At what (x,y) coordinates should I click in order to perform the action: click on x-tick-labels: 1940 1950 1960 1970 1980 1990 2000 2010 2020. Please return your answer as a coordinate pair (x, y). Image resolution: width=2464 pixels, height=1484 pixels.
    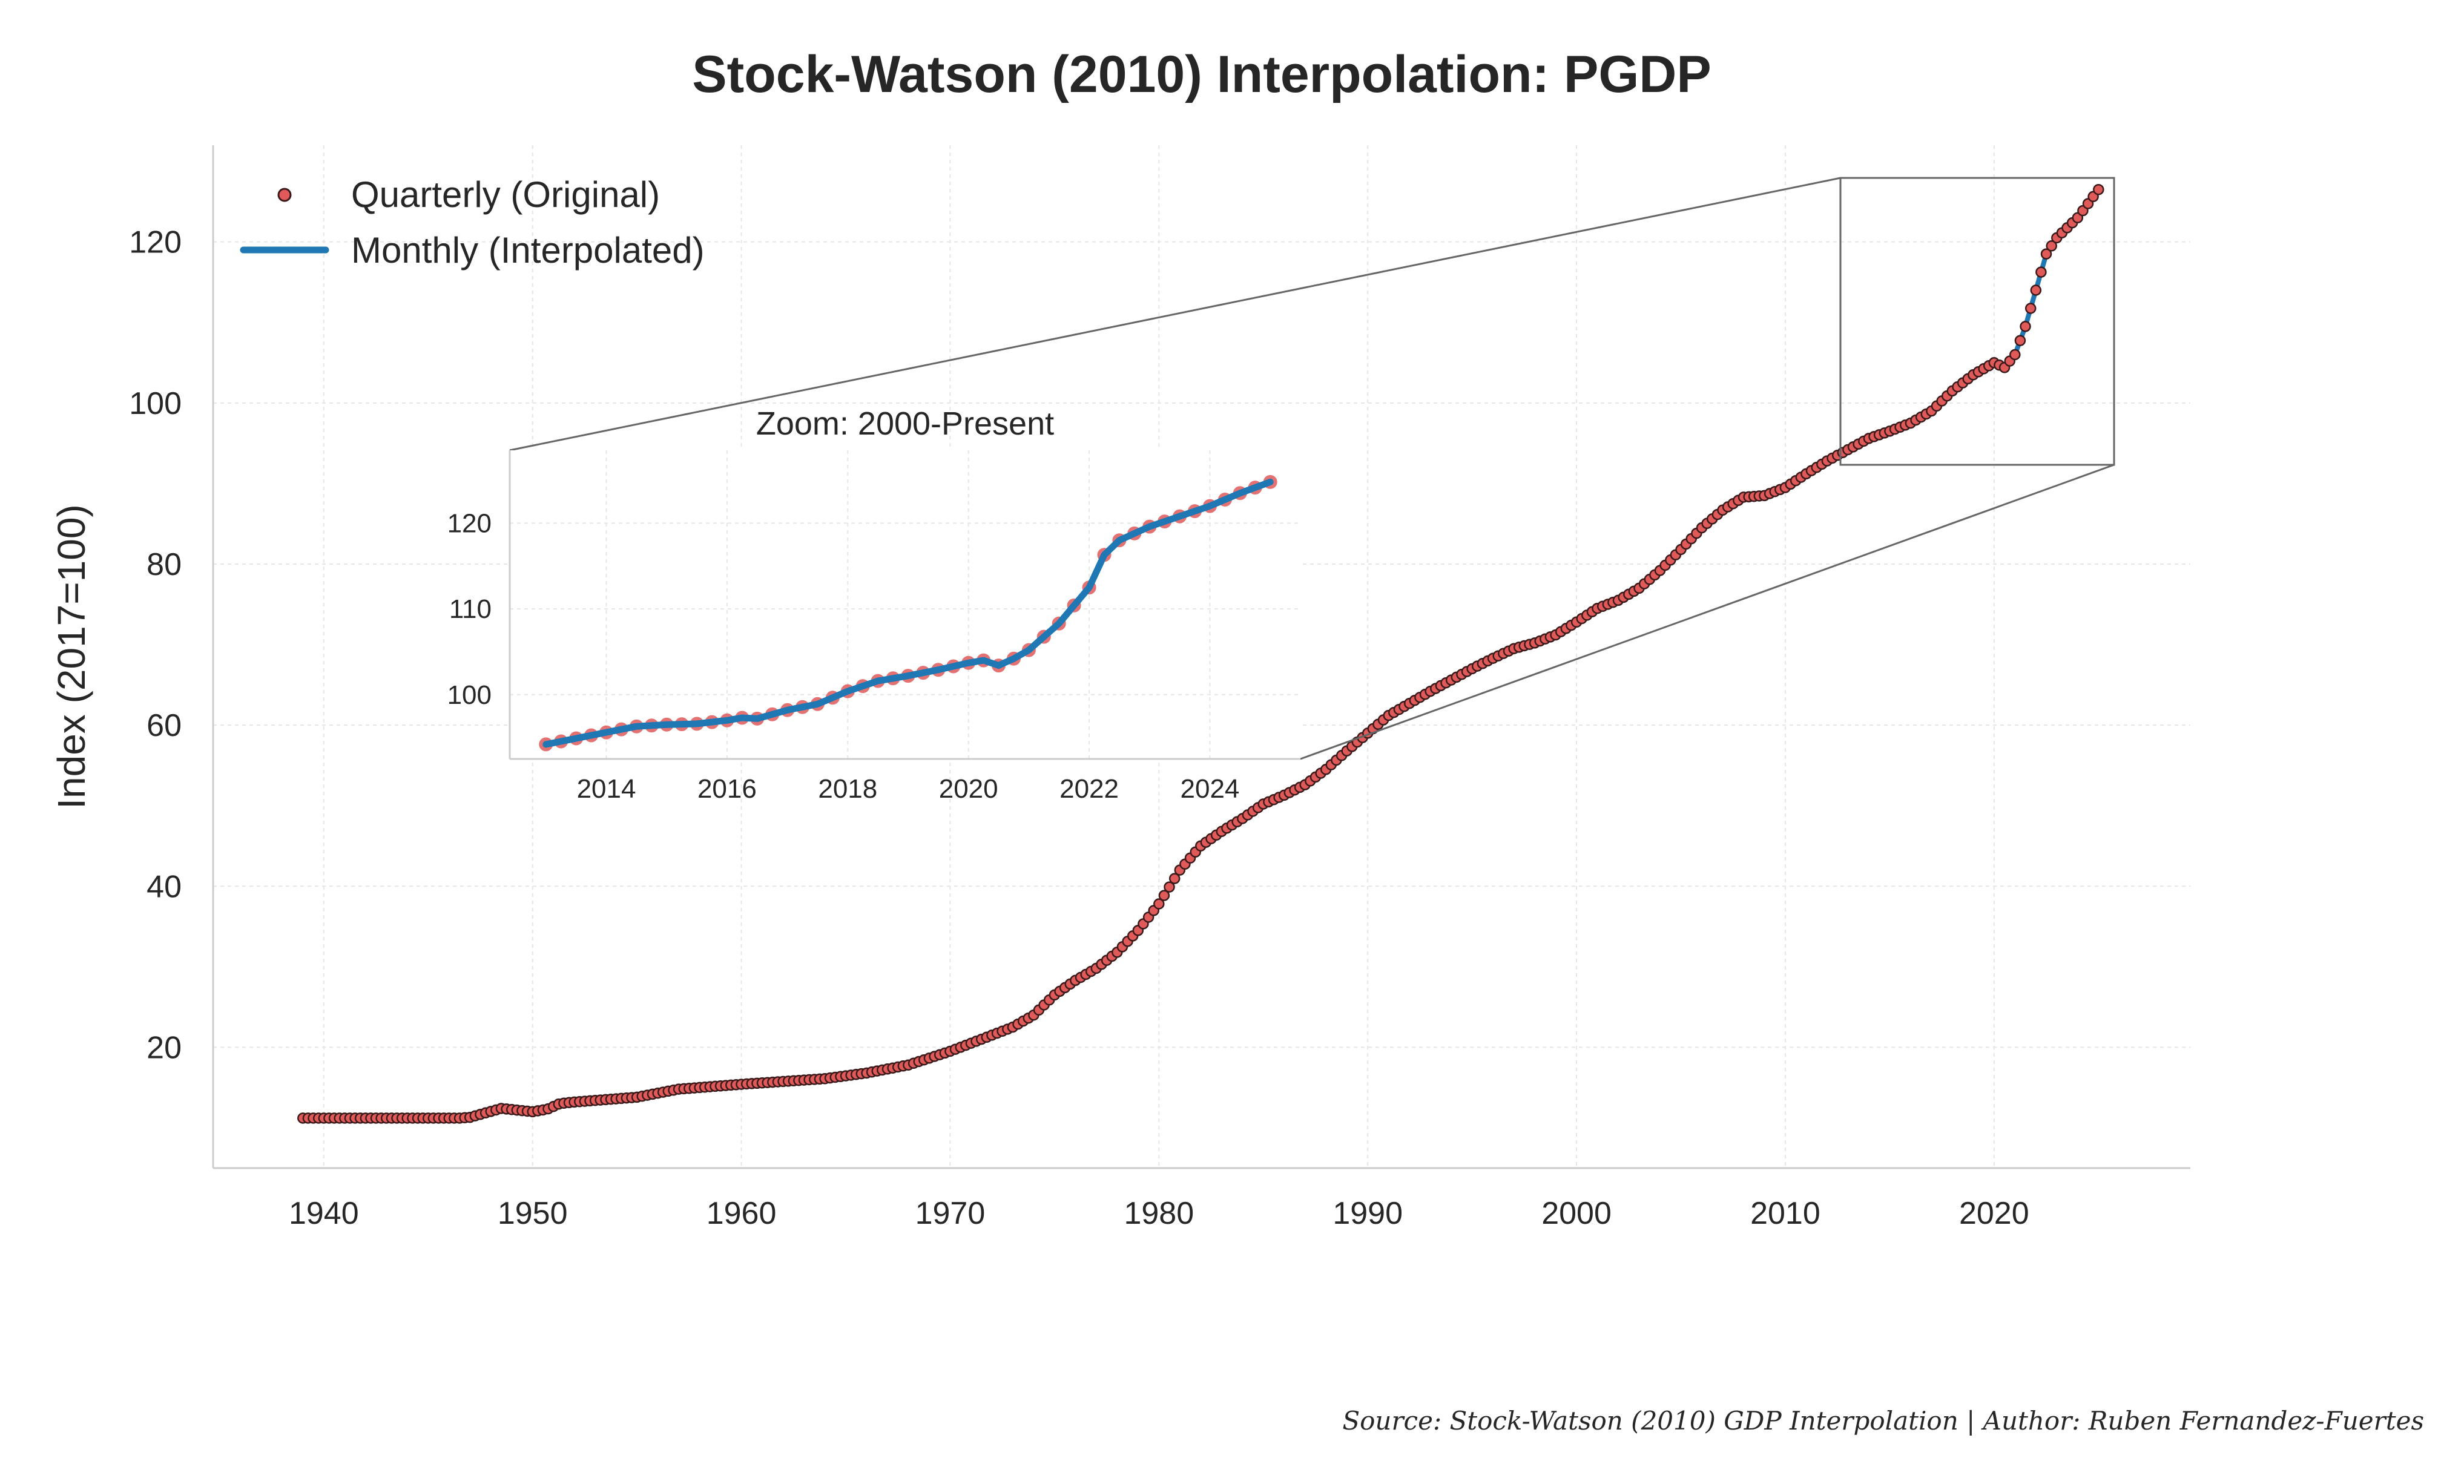
    Looking at the image, I should click on (1159, 1214).